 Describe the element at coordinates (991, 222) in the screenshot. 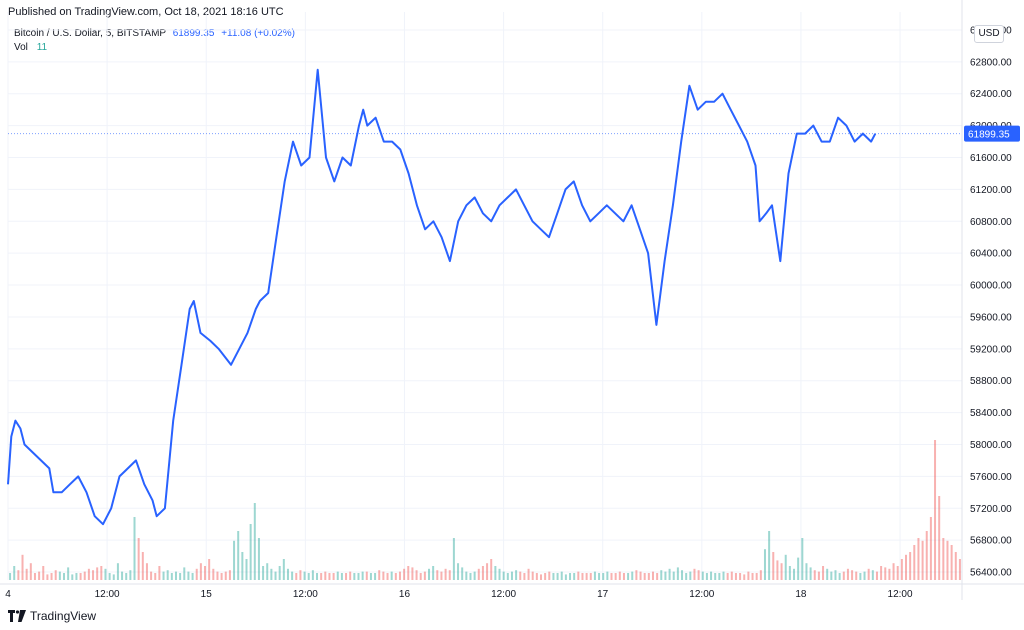

I see `y-tick-label: 60800.00` at that location.